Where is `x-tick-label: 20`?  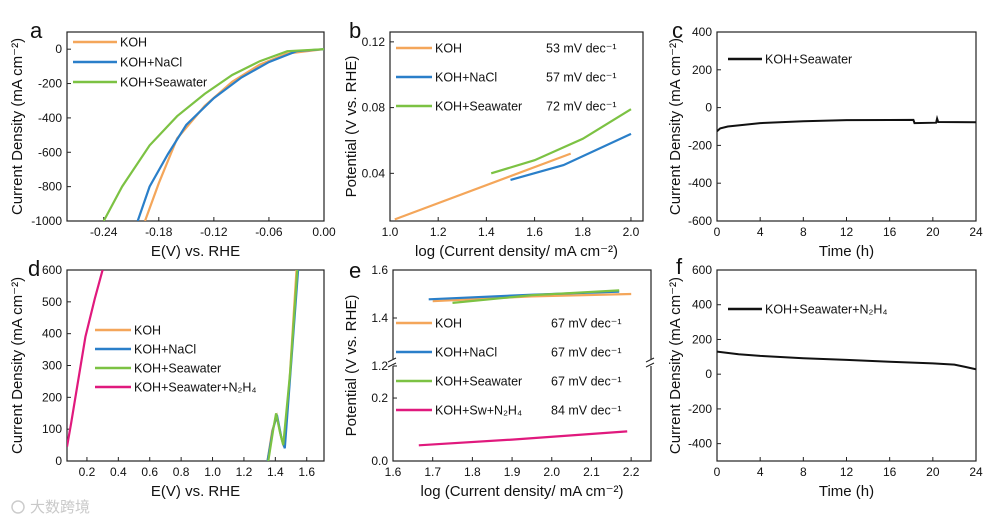 x-tick-label: 20 is located at coordinates (933, 232).